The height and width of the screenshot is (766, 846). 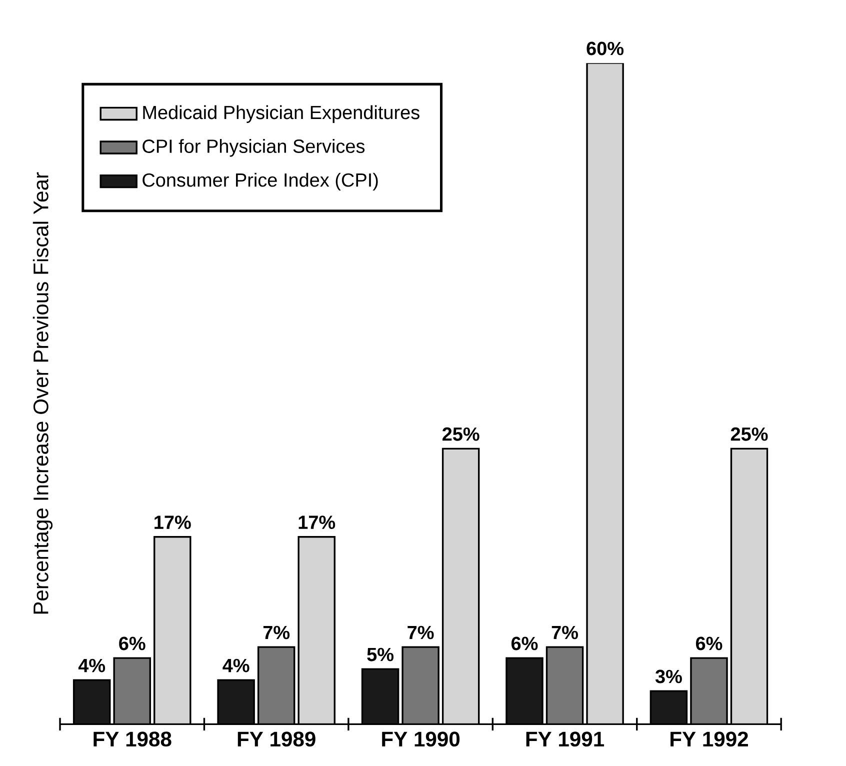 I want to click on x-tick-label: FY 1989, so click(x=277, y=739).